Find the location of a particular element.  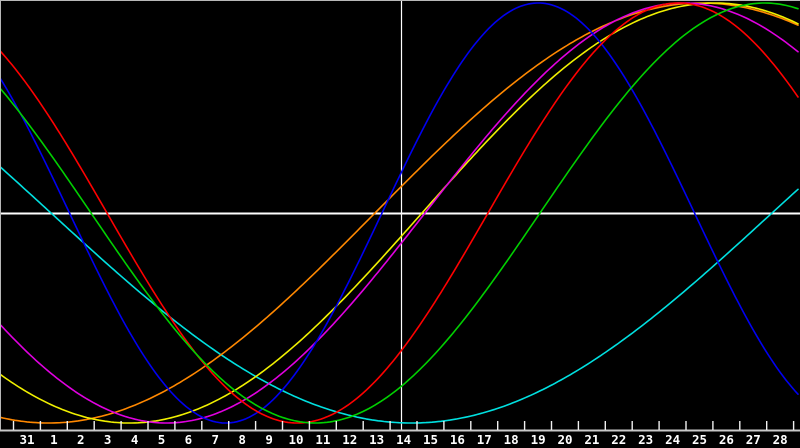

x-axis-label: 16 is located at coordinates (457, 439).